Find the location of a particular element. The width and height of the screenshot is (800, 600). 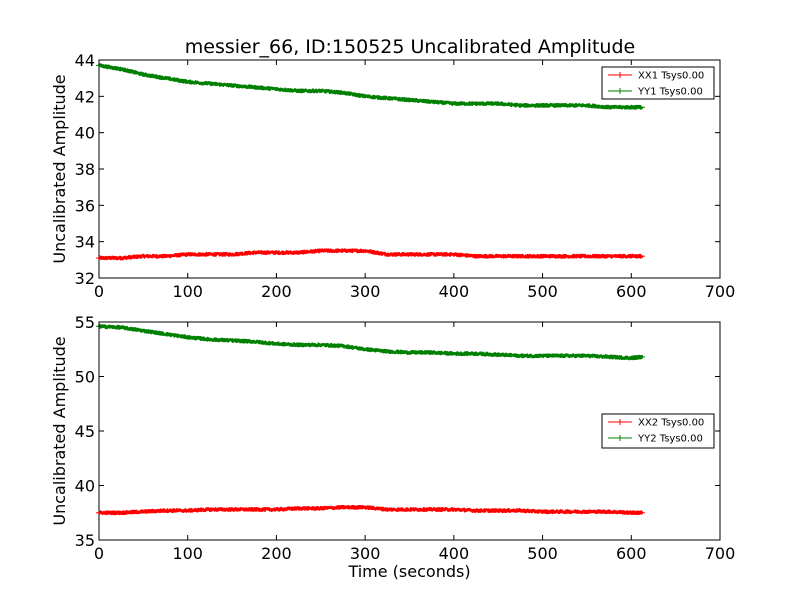

y-tick-label: 50 is located at coordinates (85, 377).